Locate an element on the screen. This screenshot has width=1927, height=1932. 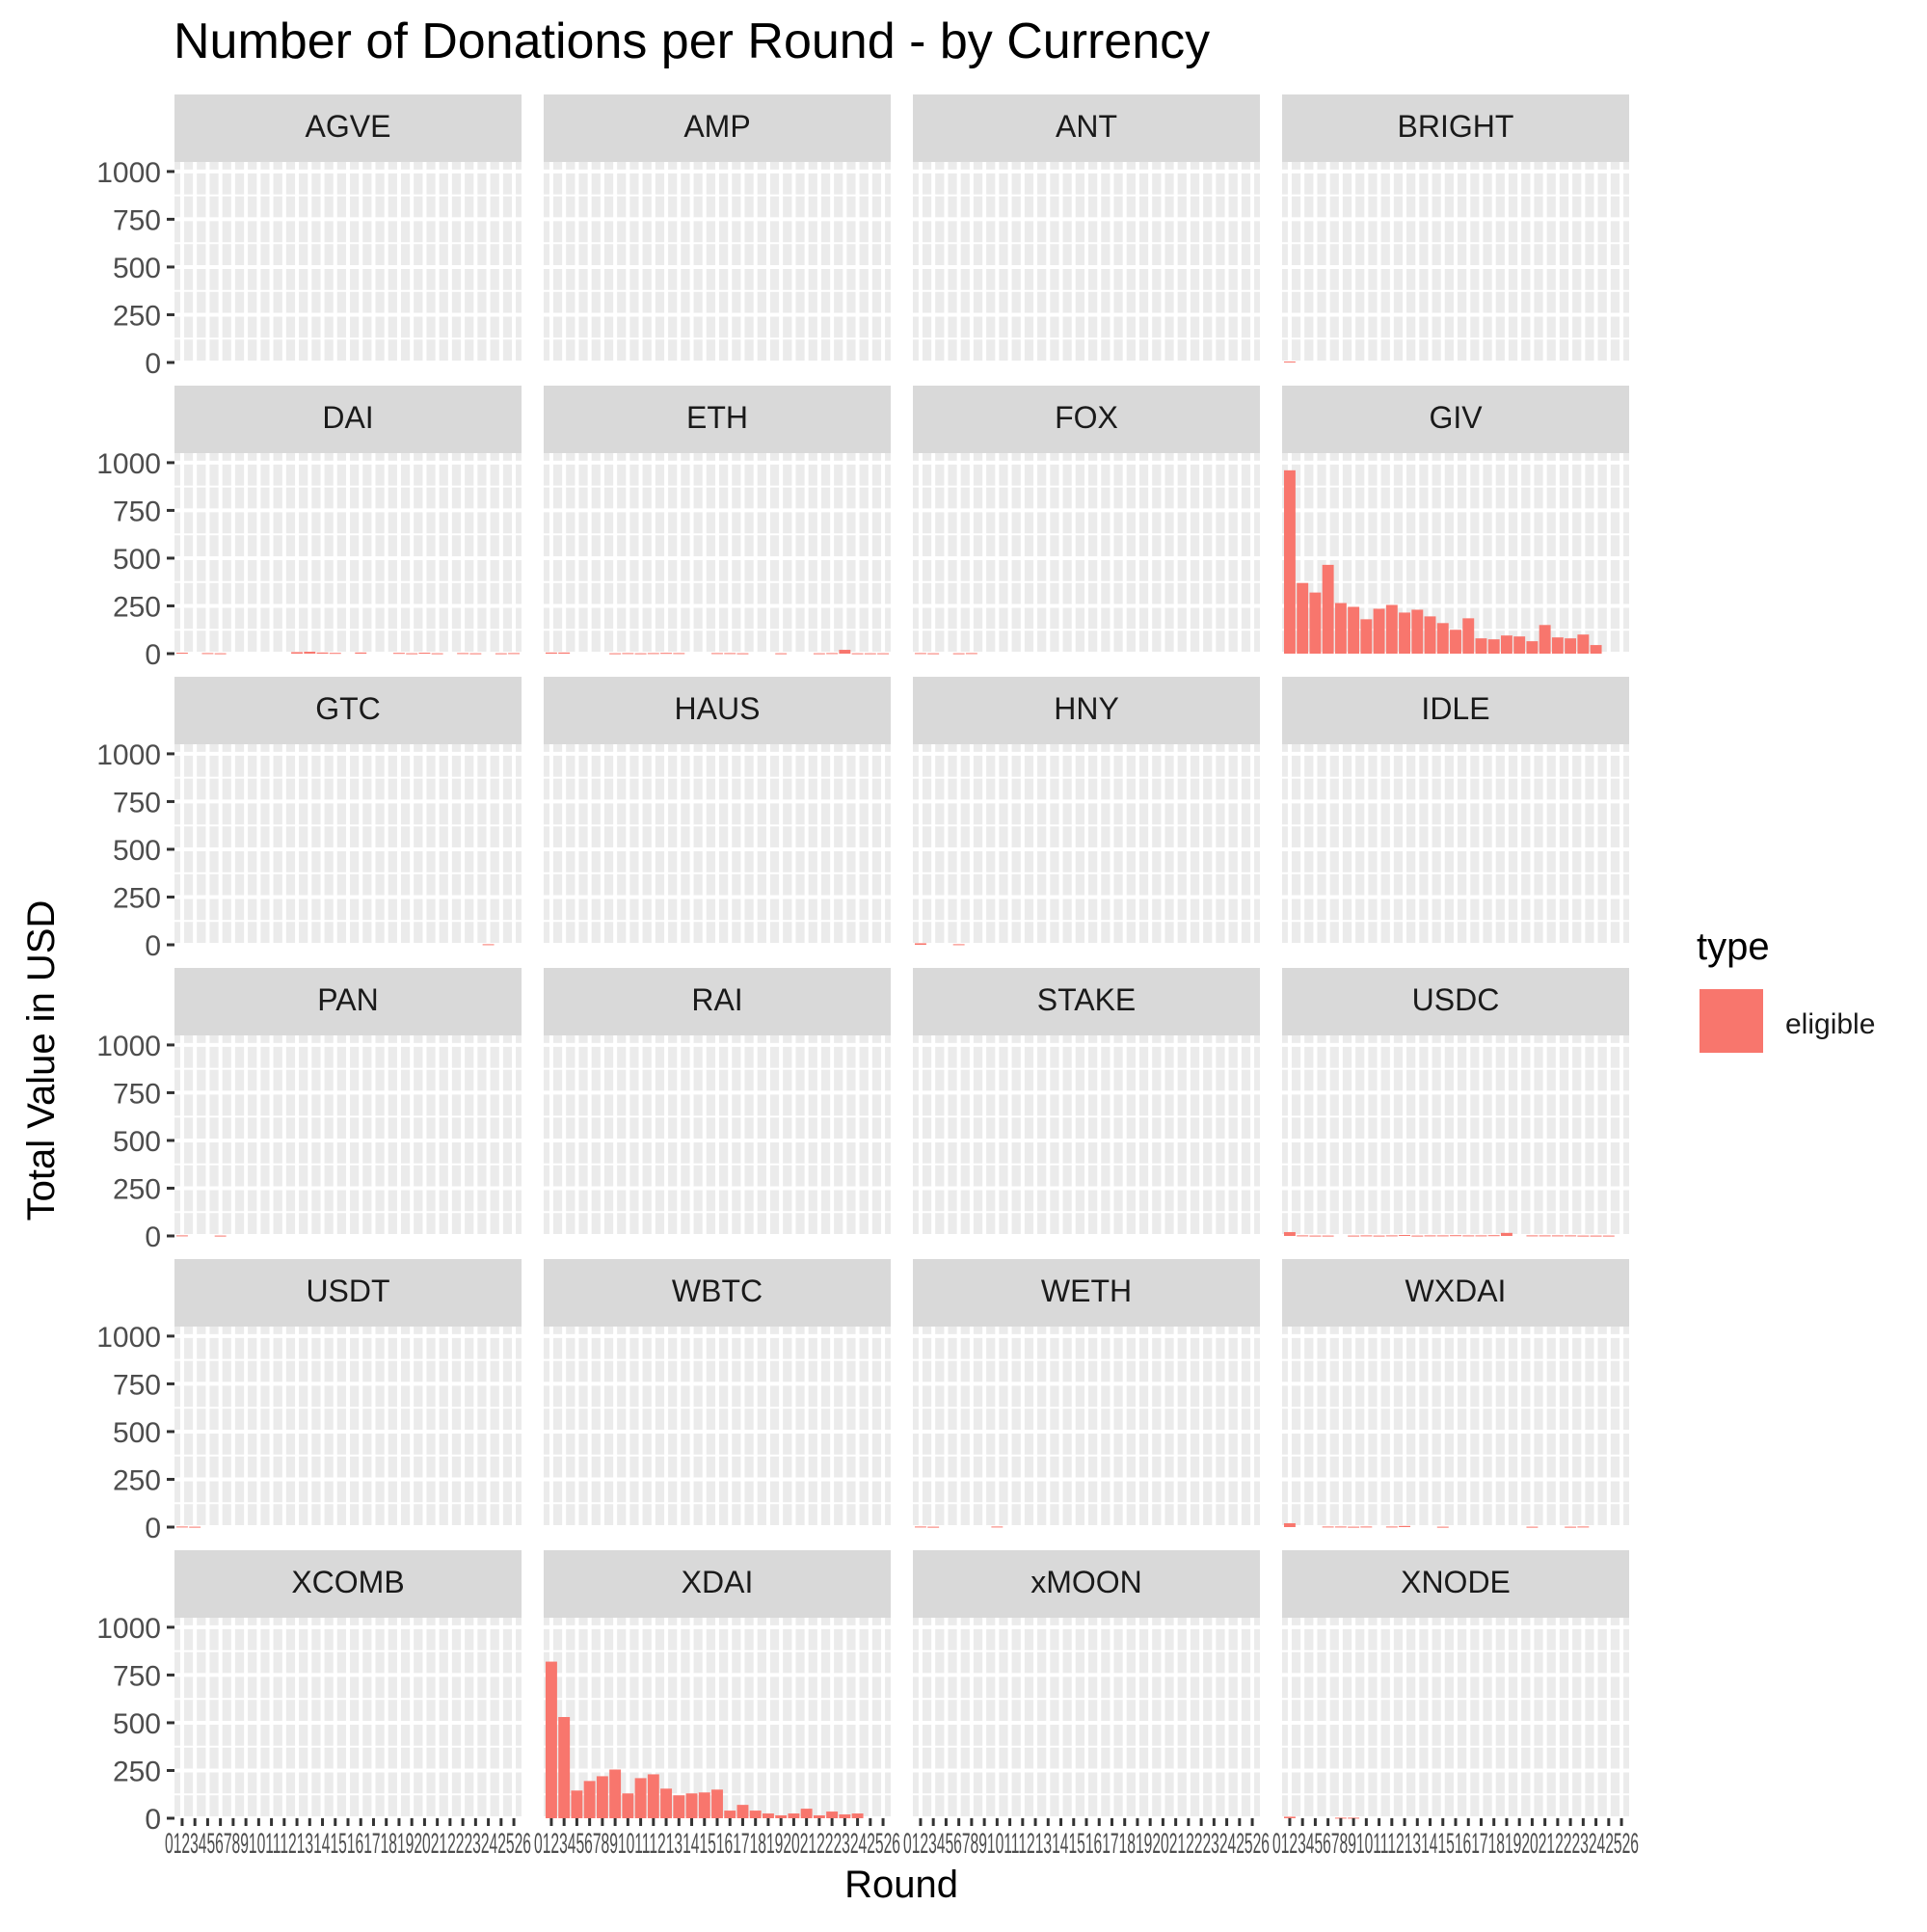
strip-label: GTC is located at coordinates (348, 709).